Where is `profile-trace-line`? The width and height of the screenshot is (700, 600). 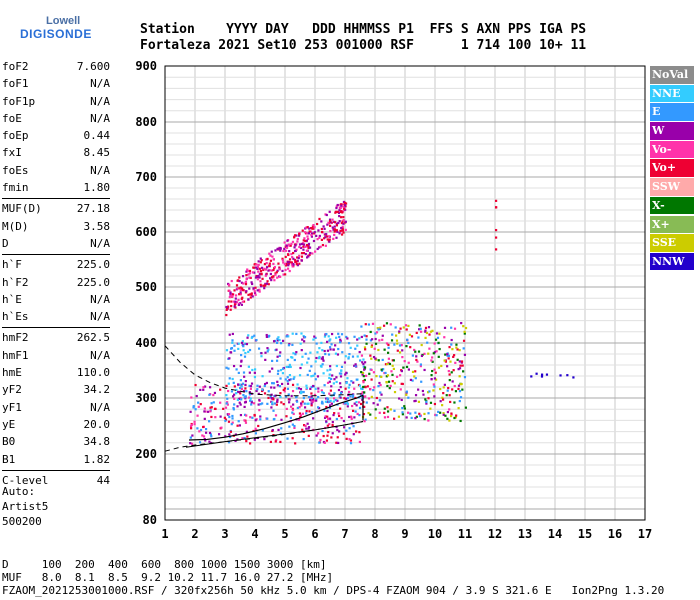 profile-trace-line is located at coordinates (276, 417).